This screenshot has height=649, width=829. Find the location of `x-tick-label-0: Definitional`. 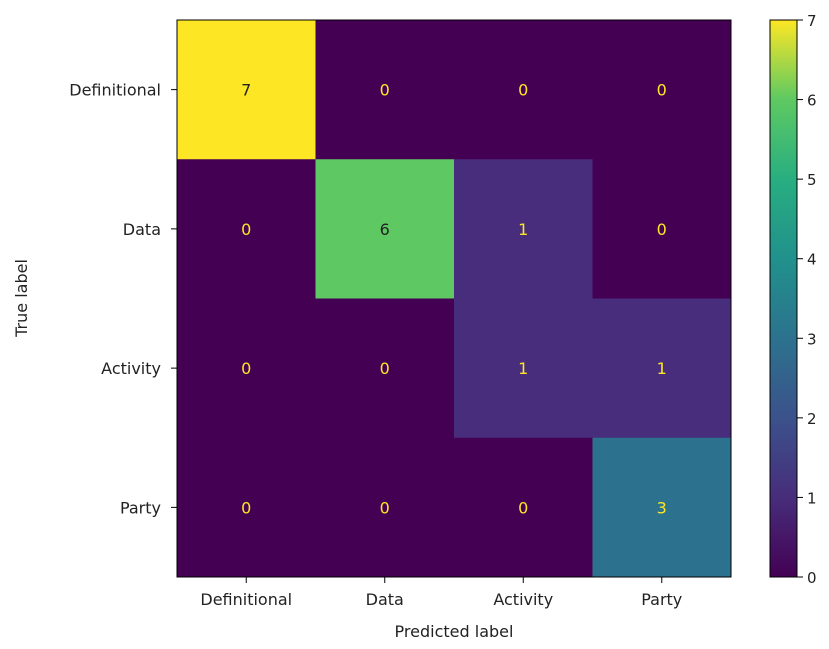

x-tick-label-0: Definitional is located at coordinates (246, 599).